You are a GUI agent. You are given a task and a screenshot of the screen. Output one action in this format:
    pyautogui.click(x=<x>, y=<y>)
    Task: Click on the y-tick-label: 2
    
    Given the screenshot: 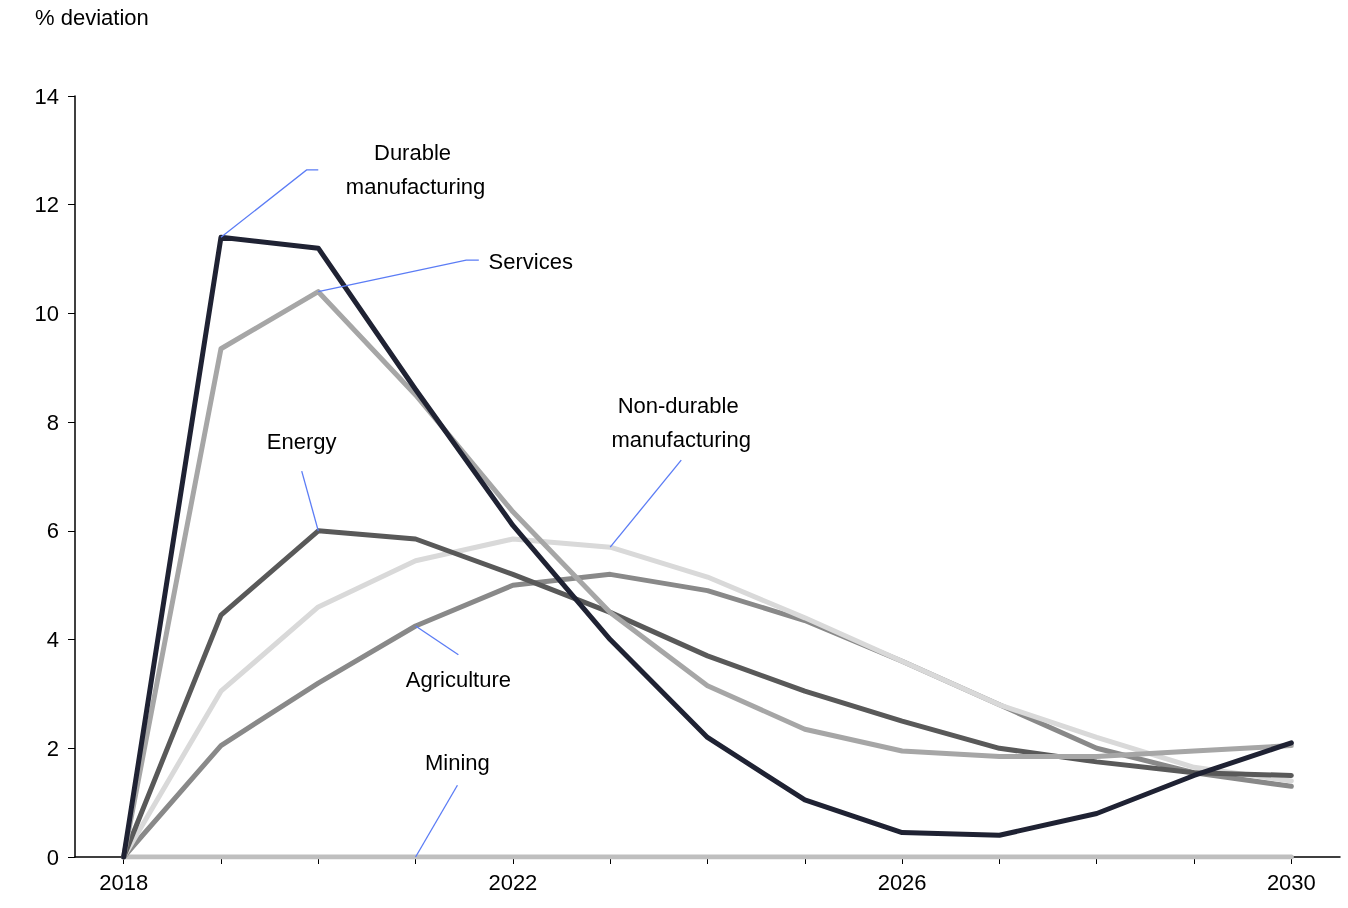 What is the action you would take?
    pyautogui.click(x=52, y=748)
    